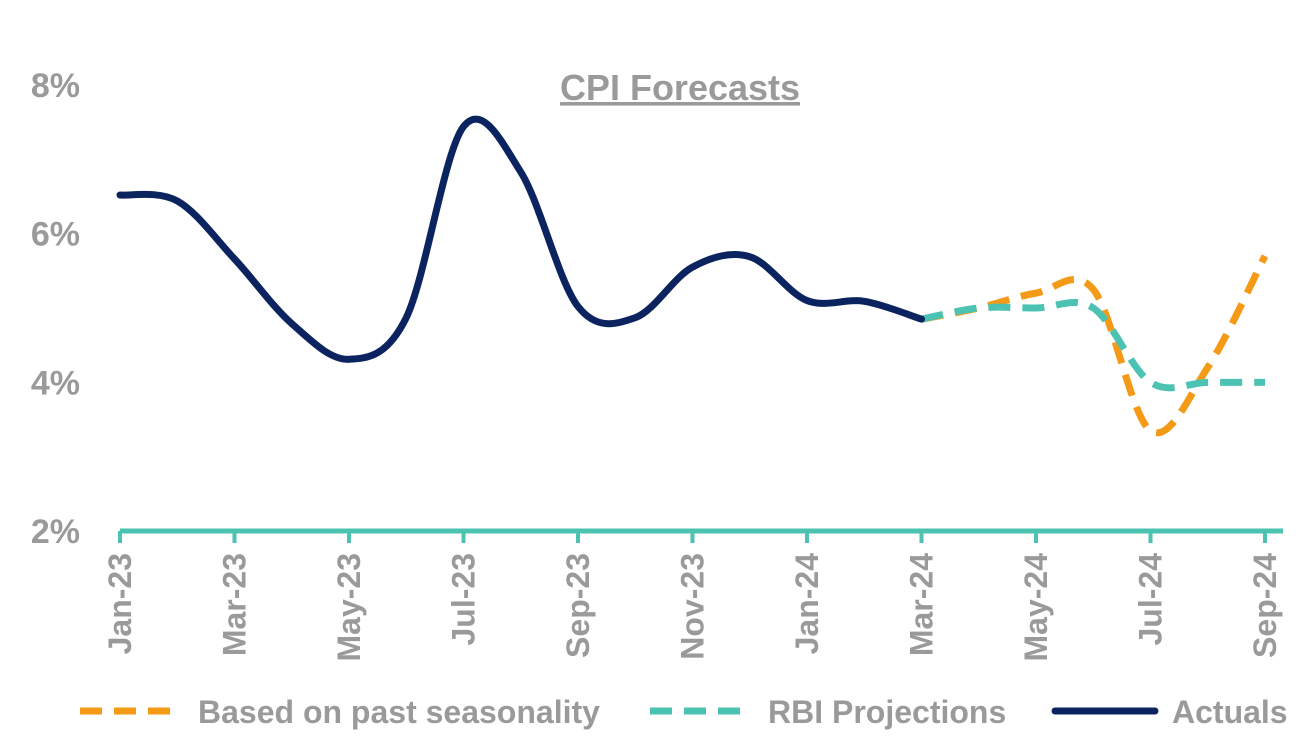  I want to click on x-tick-label: Mar-23, so click(235, 604).